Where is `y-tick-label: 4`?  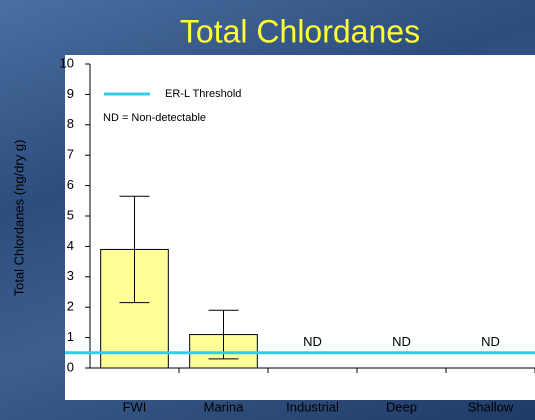 y-tick-label: 4 is located at coordinates (70, 245).